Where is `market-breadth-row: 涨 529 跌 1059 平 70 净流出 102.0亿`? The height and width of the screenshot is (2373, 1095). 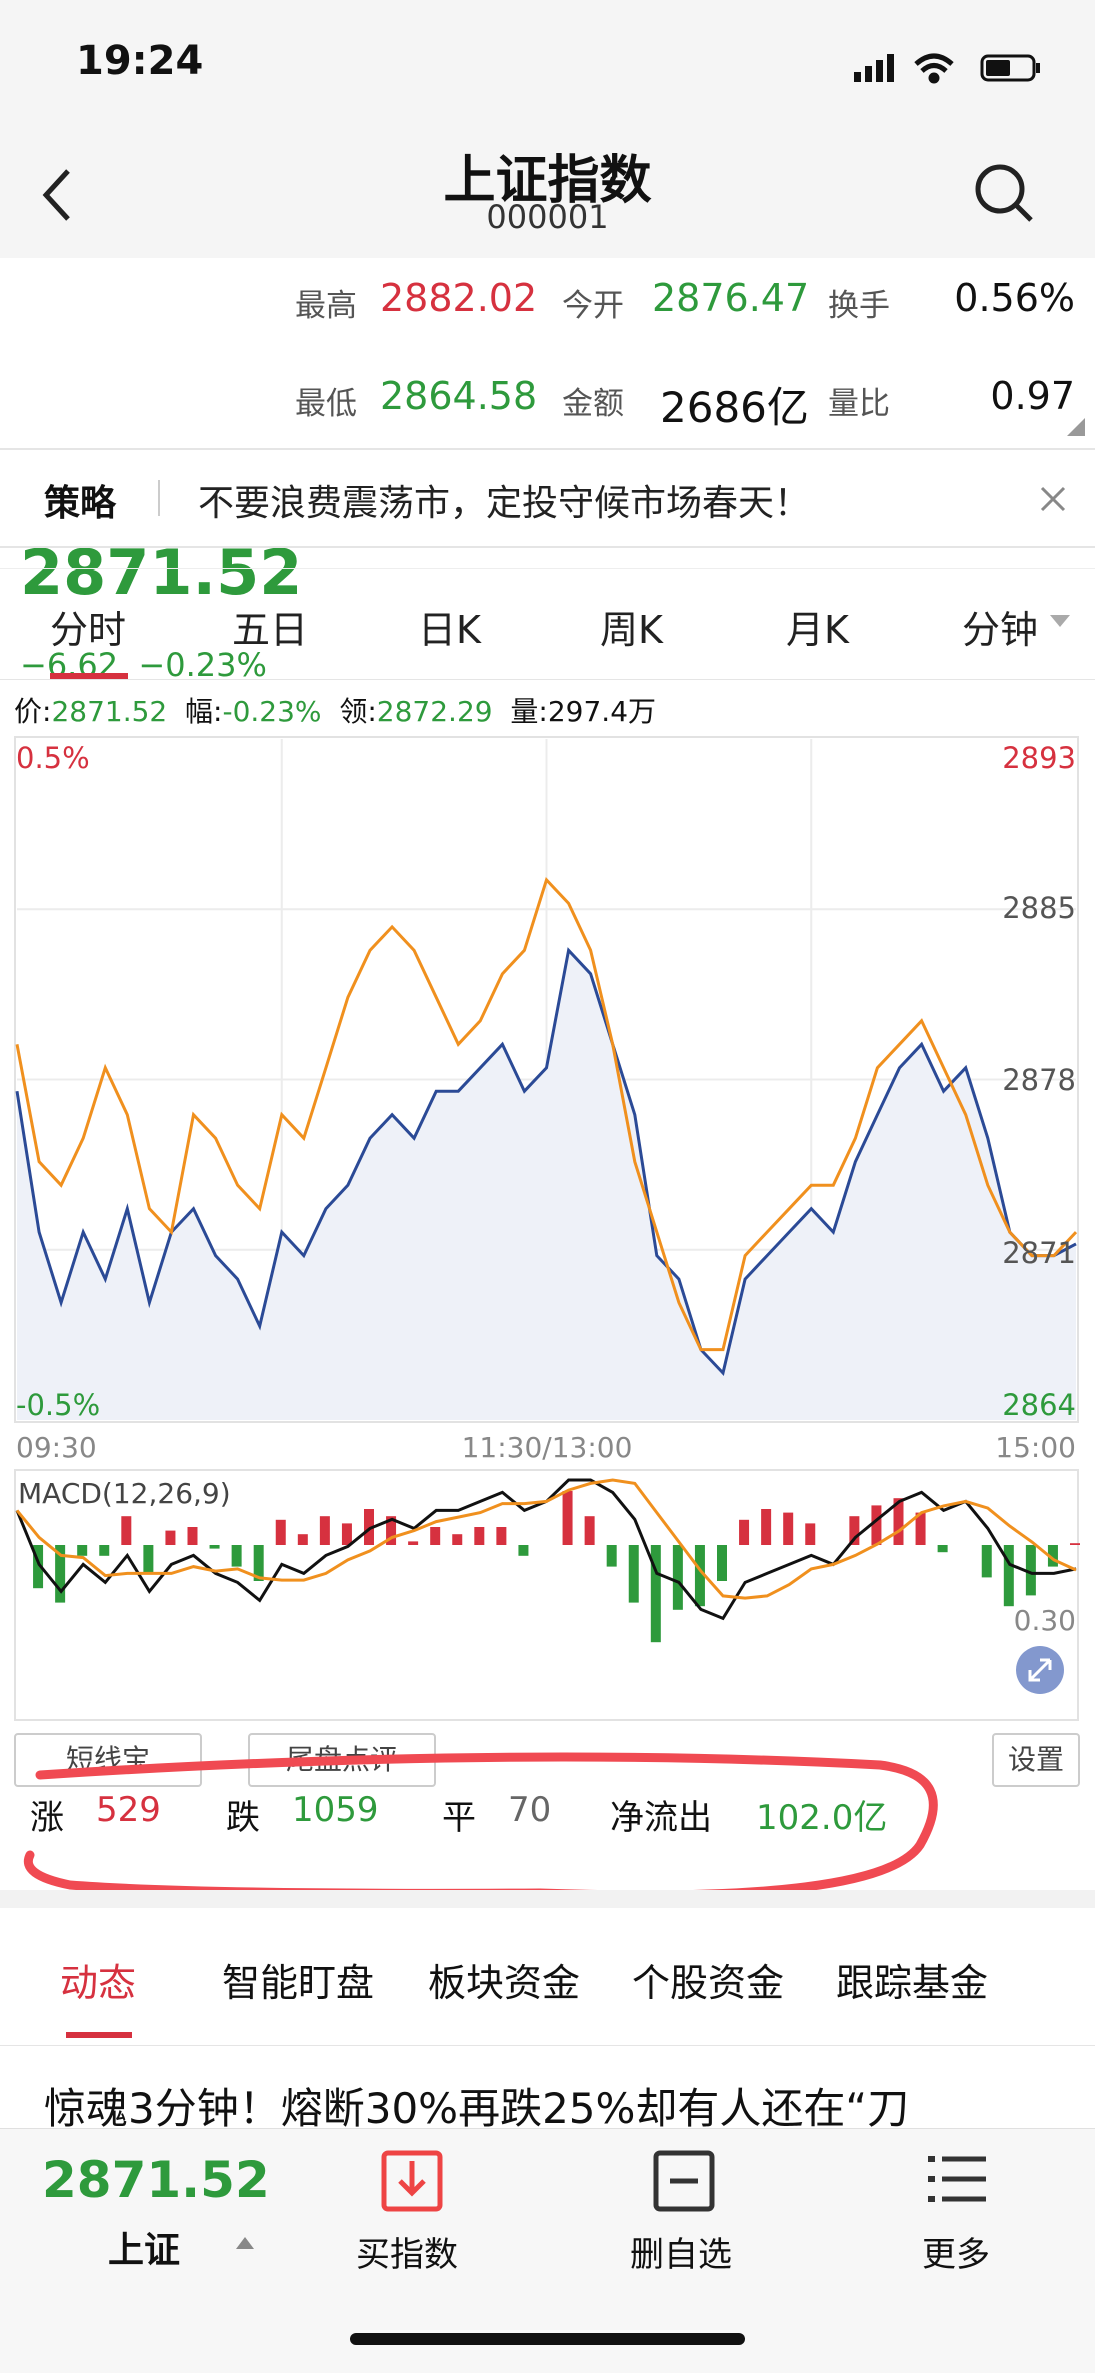
market-breadth-row: 涨 529 跌 1059 平 70 净流出 102.0亿 is located at coordinates (547, 1809).